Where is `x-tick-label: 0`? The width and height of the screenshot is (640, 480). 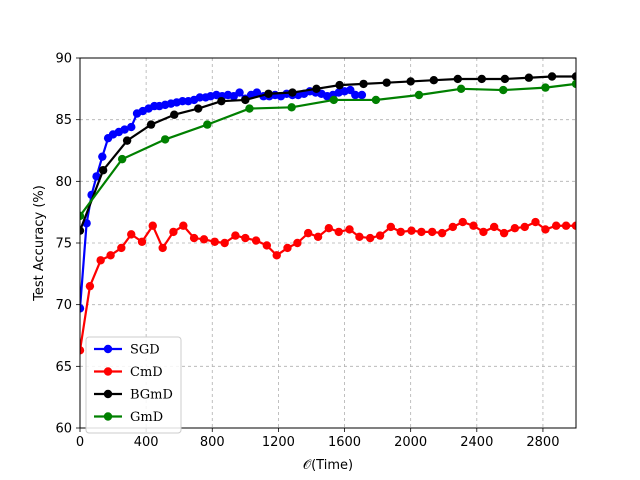 x-tick-label: 0 is located at coordinates (80, 442).